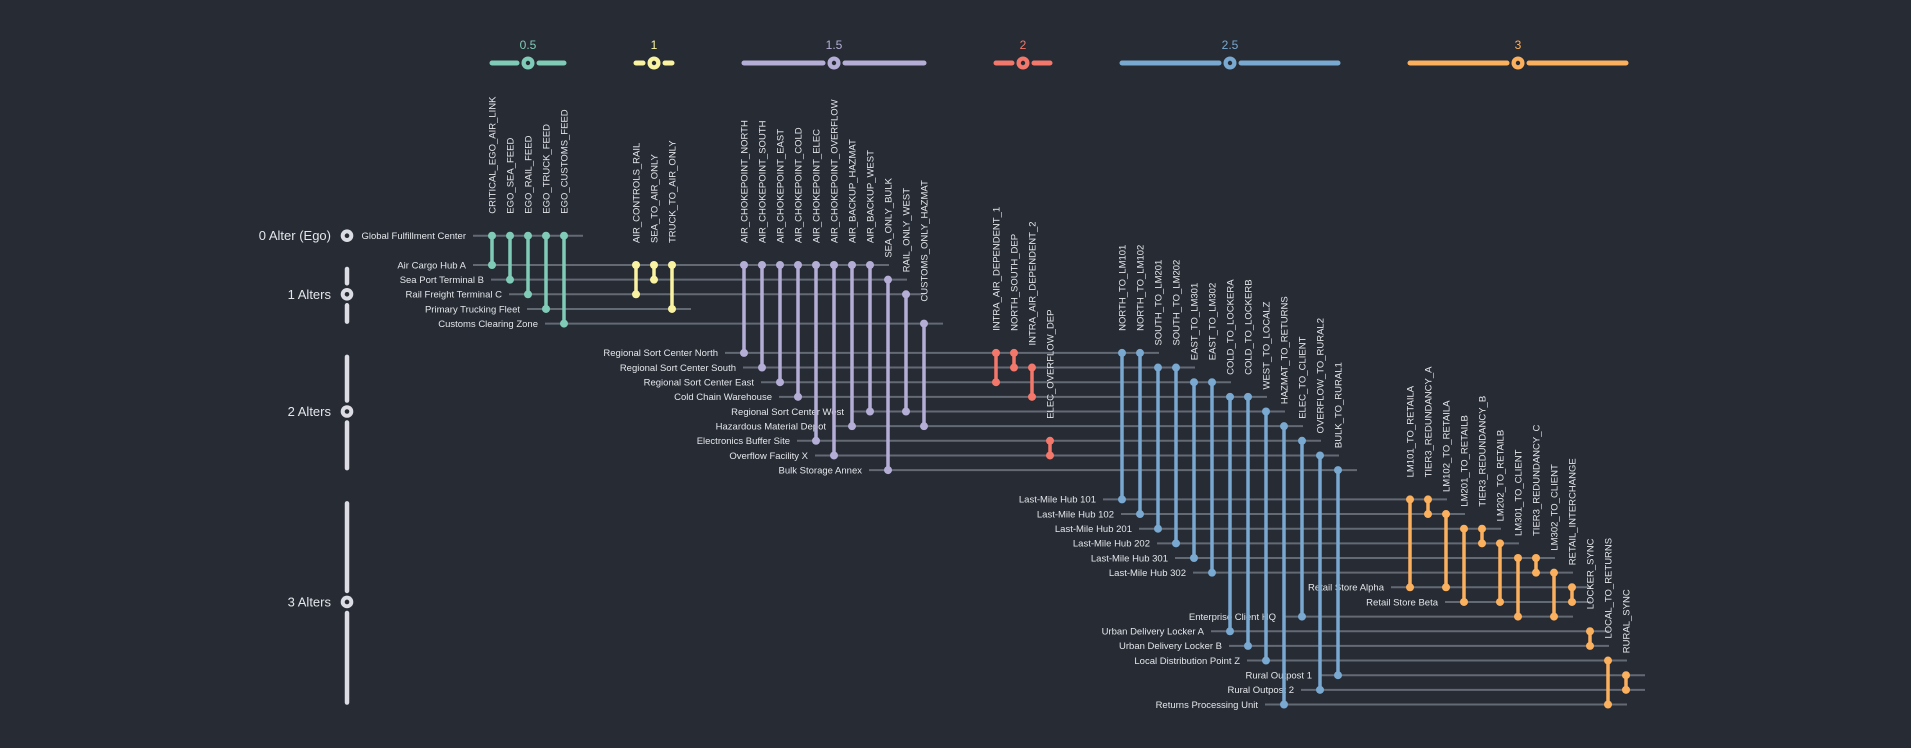 The image size is (1911, 748). Describe the element at coordinates (1478, 602) in the screenshot. I see `node-row: Retail Store Beta` at that location.